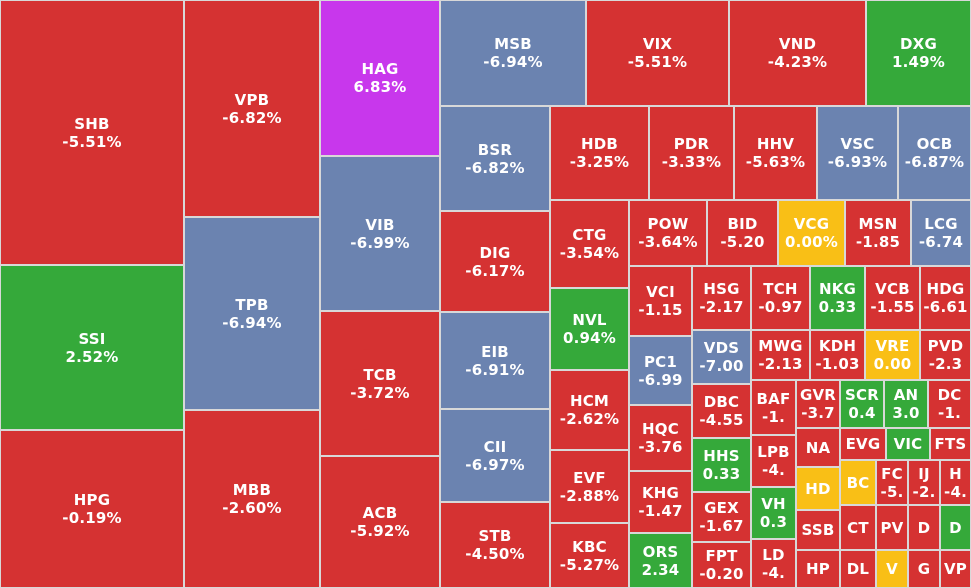 This screenshot has width=971, height=588. Describe the element at coordinates (380, 78) in the screenshot. I see `tile-hag: HAG 6.83%` at that location.